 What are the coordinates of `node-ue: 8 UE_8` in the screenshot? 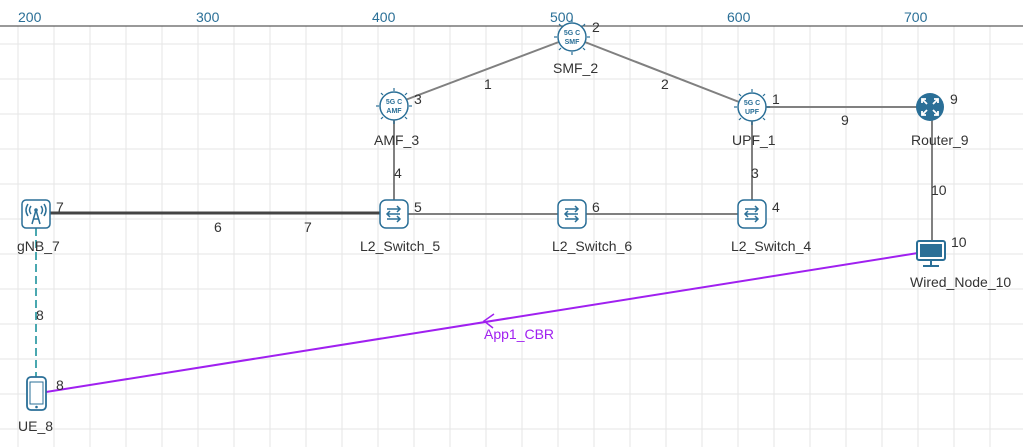 It's located at (41, 405).